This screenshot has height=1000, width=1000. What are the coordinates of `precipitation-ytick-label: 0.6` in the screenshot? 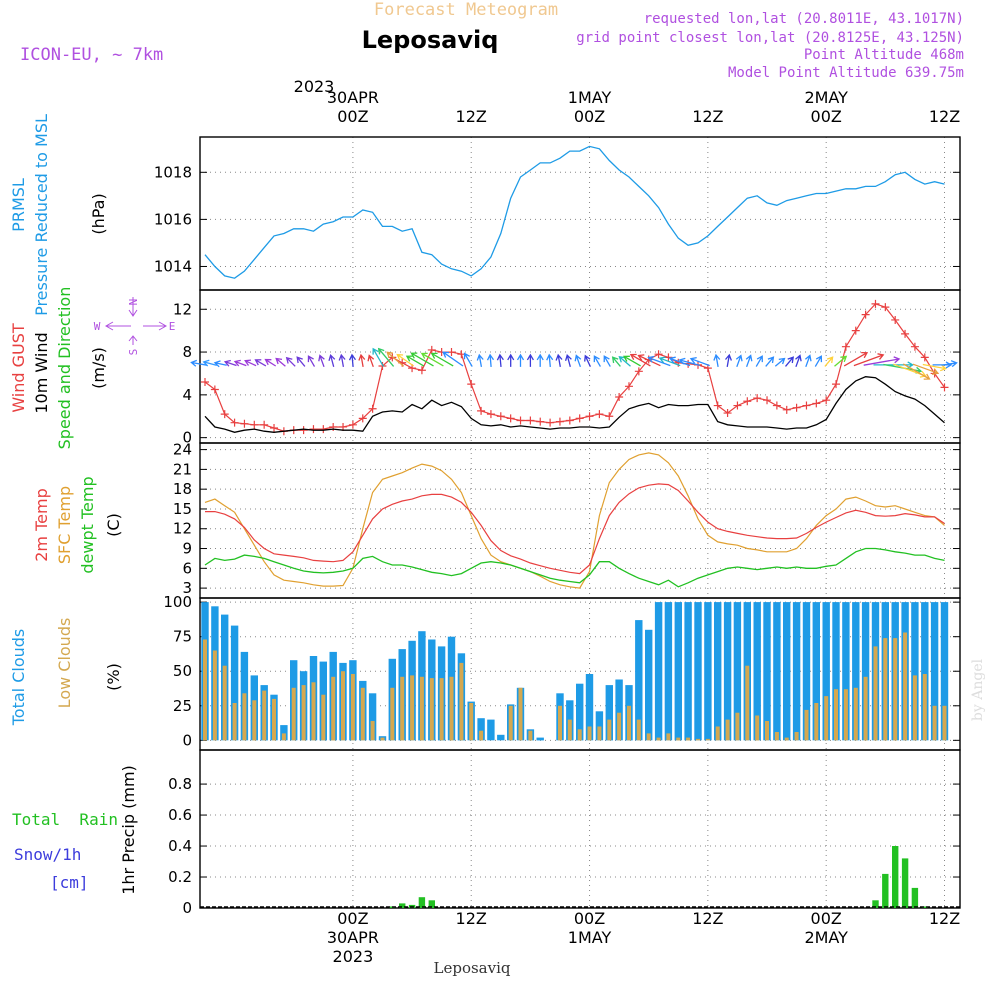 It's located at (180, 815).